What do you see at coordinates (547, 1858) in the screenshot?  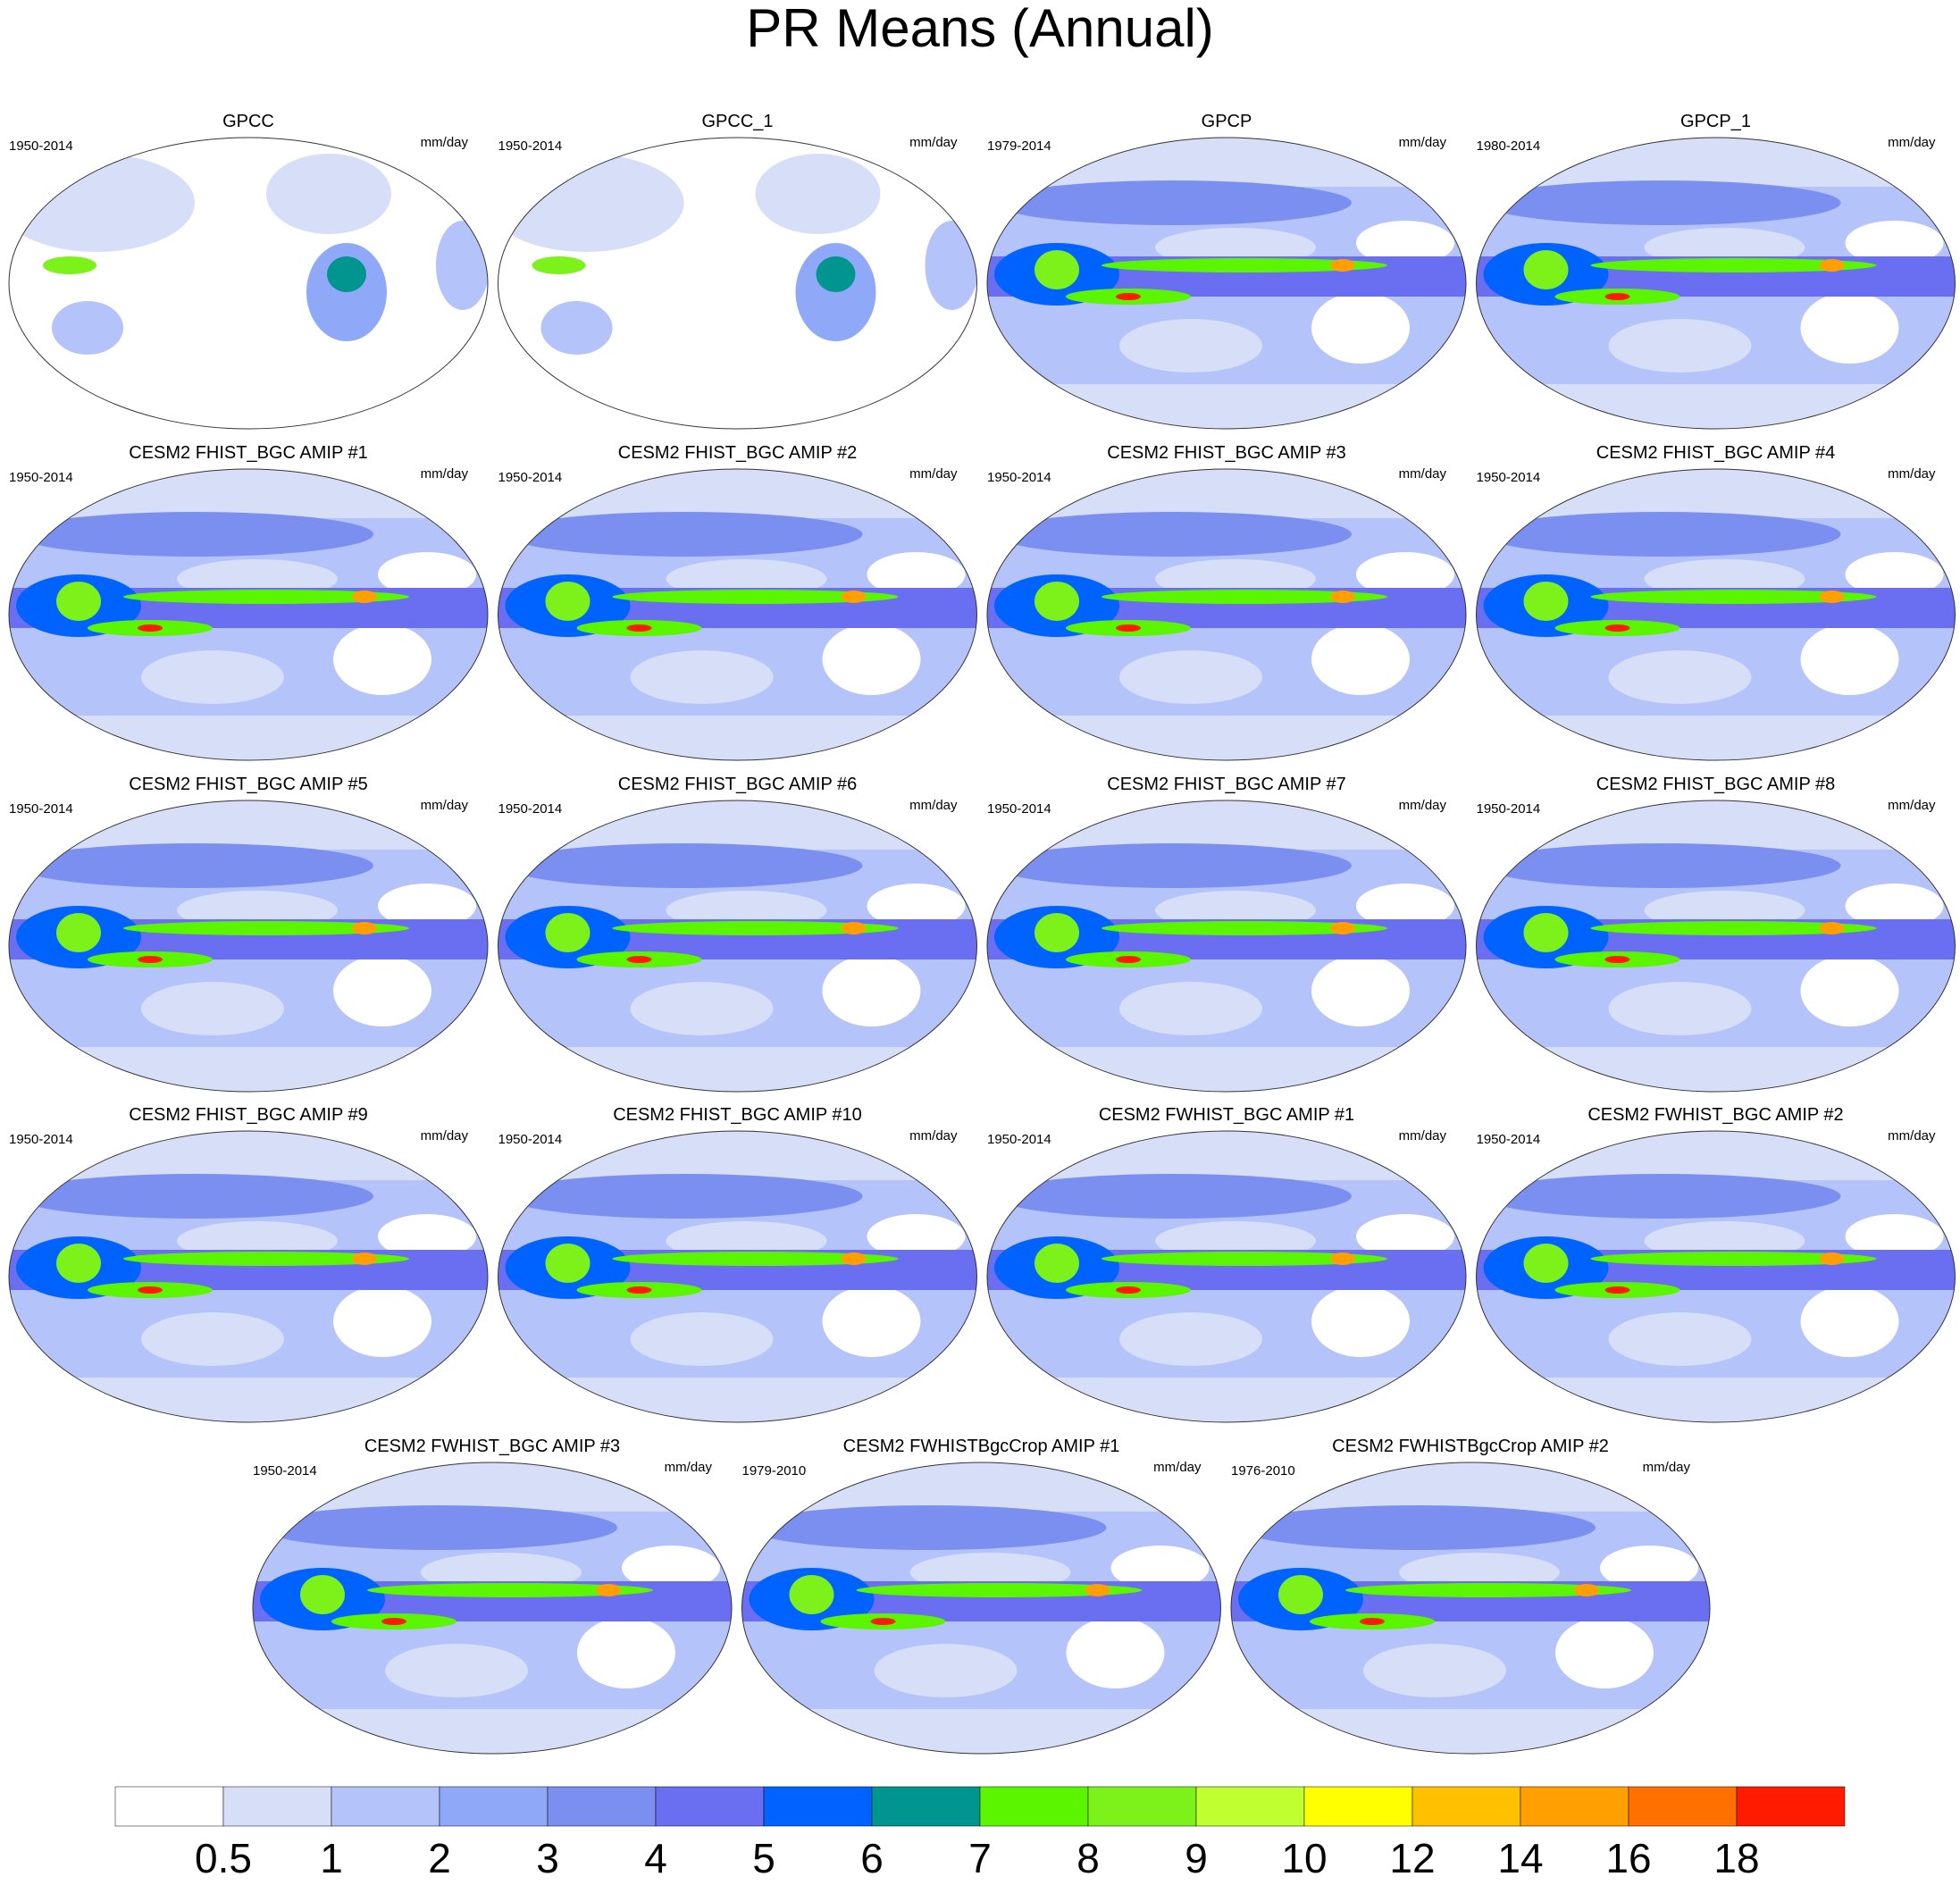 I see `colorbar-label: 3` at bounding box center [547, 1858].